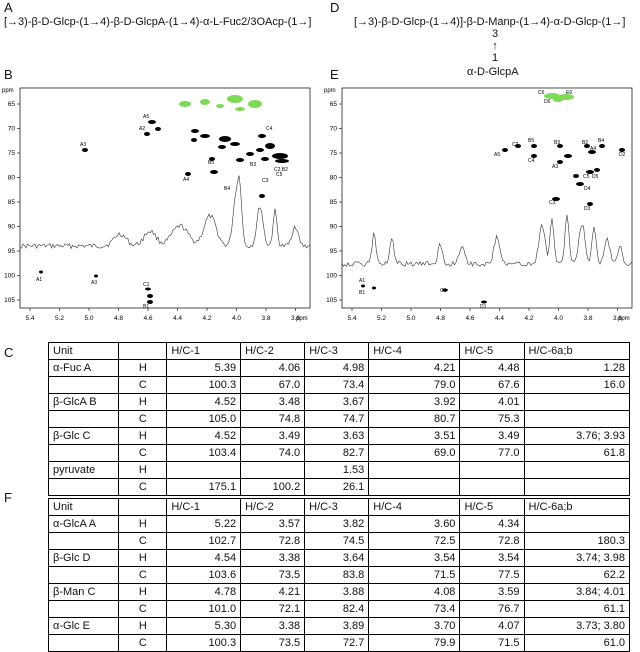 This screenshot has height=652, width=640. I want to click on table-cell: 4.01, so click(492, 402).